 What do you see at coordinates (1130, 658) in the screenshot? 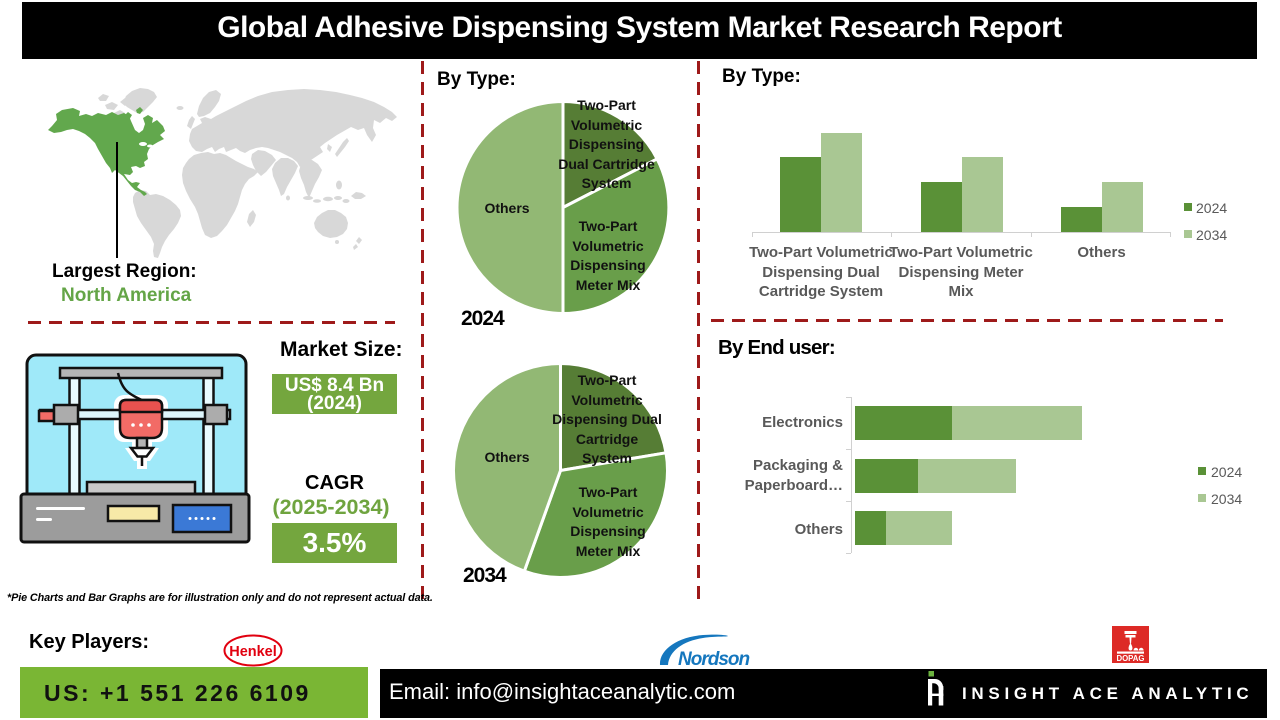
I see `svg-text: DOPAG` at bounding box center [1130, 658].